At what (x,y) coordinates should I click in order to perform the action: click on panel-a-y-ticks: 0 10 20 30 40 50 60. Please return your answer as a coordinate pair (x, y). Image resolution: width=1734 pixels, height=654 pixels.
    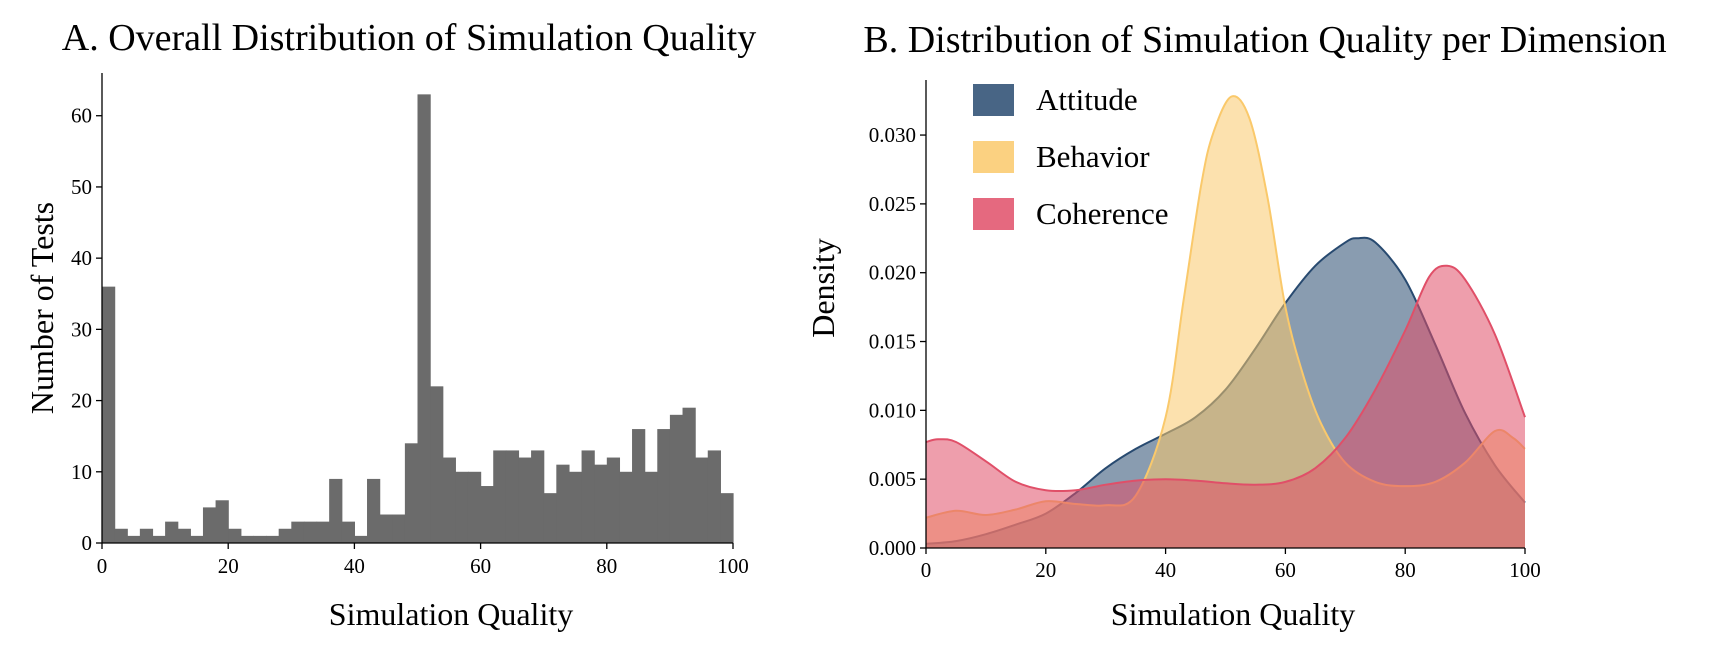
    Looking at the image, I should click on (86, 329).